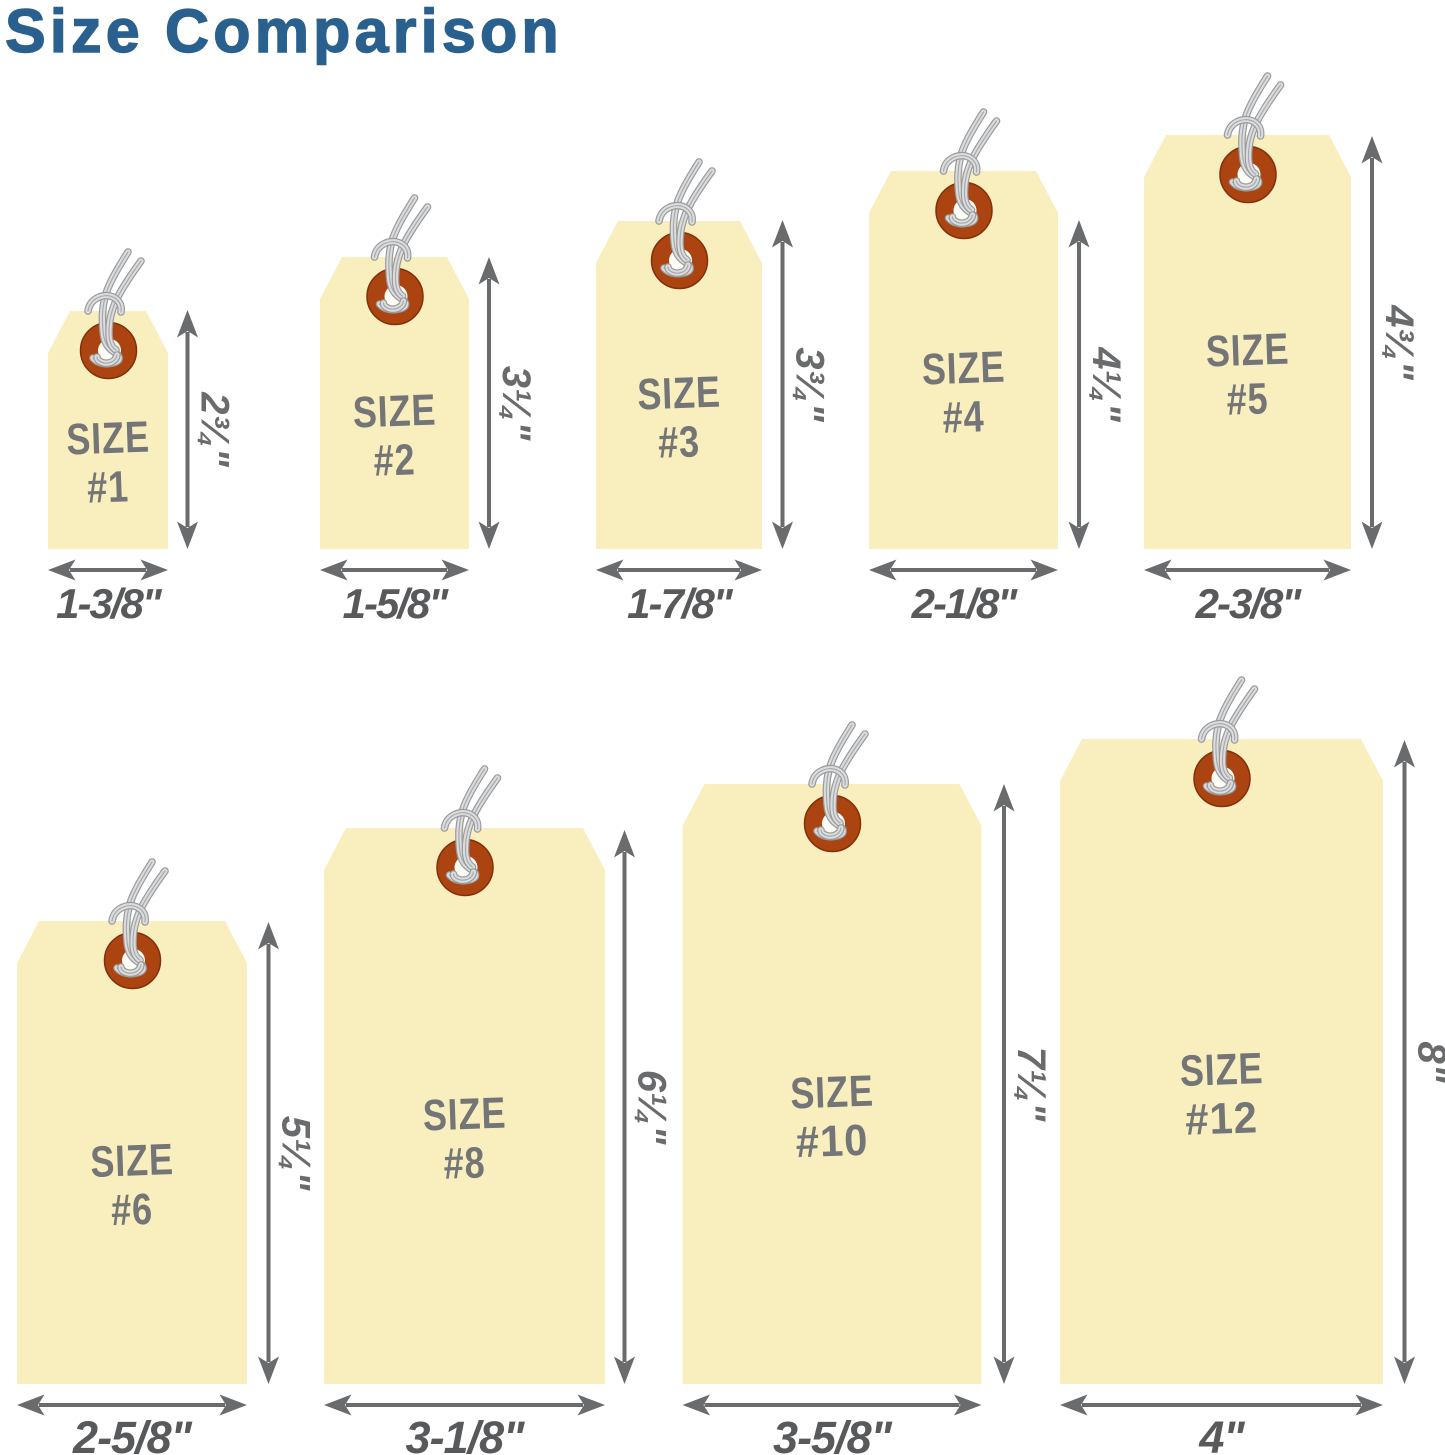  Describe the element at coordinates (109, 603) in the screenshot. I see `svg-text: 1-3/8"` at that location.